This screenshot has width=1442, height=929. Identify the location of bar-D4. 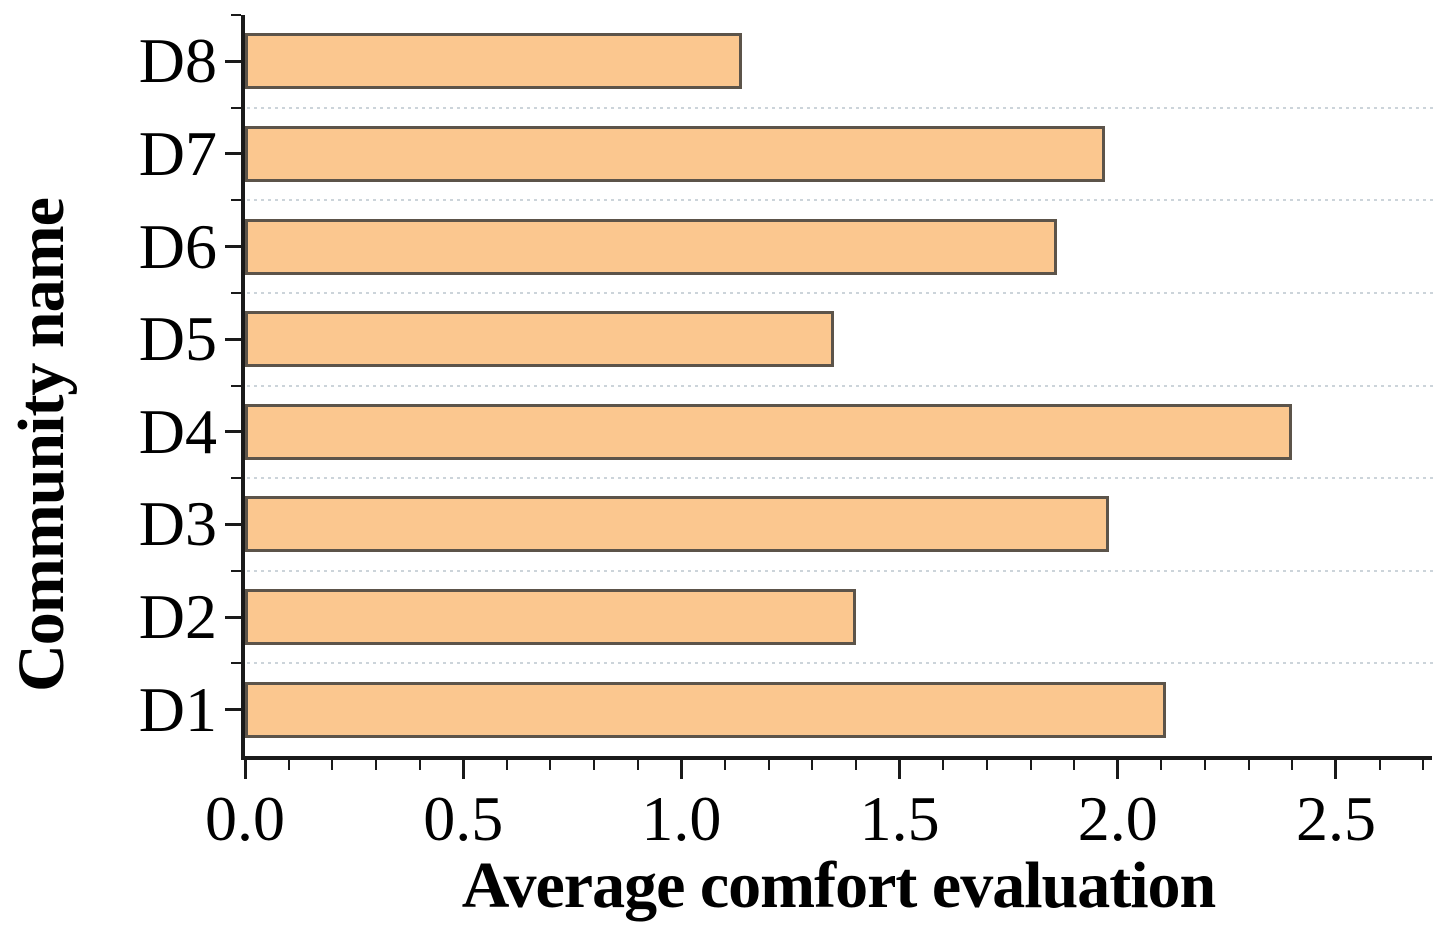
(768, 431).